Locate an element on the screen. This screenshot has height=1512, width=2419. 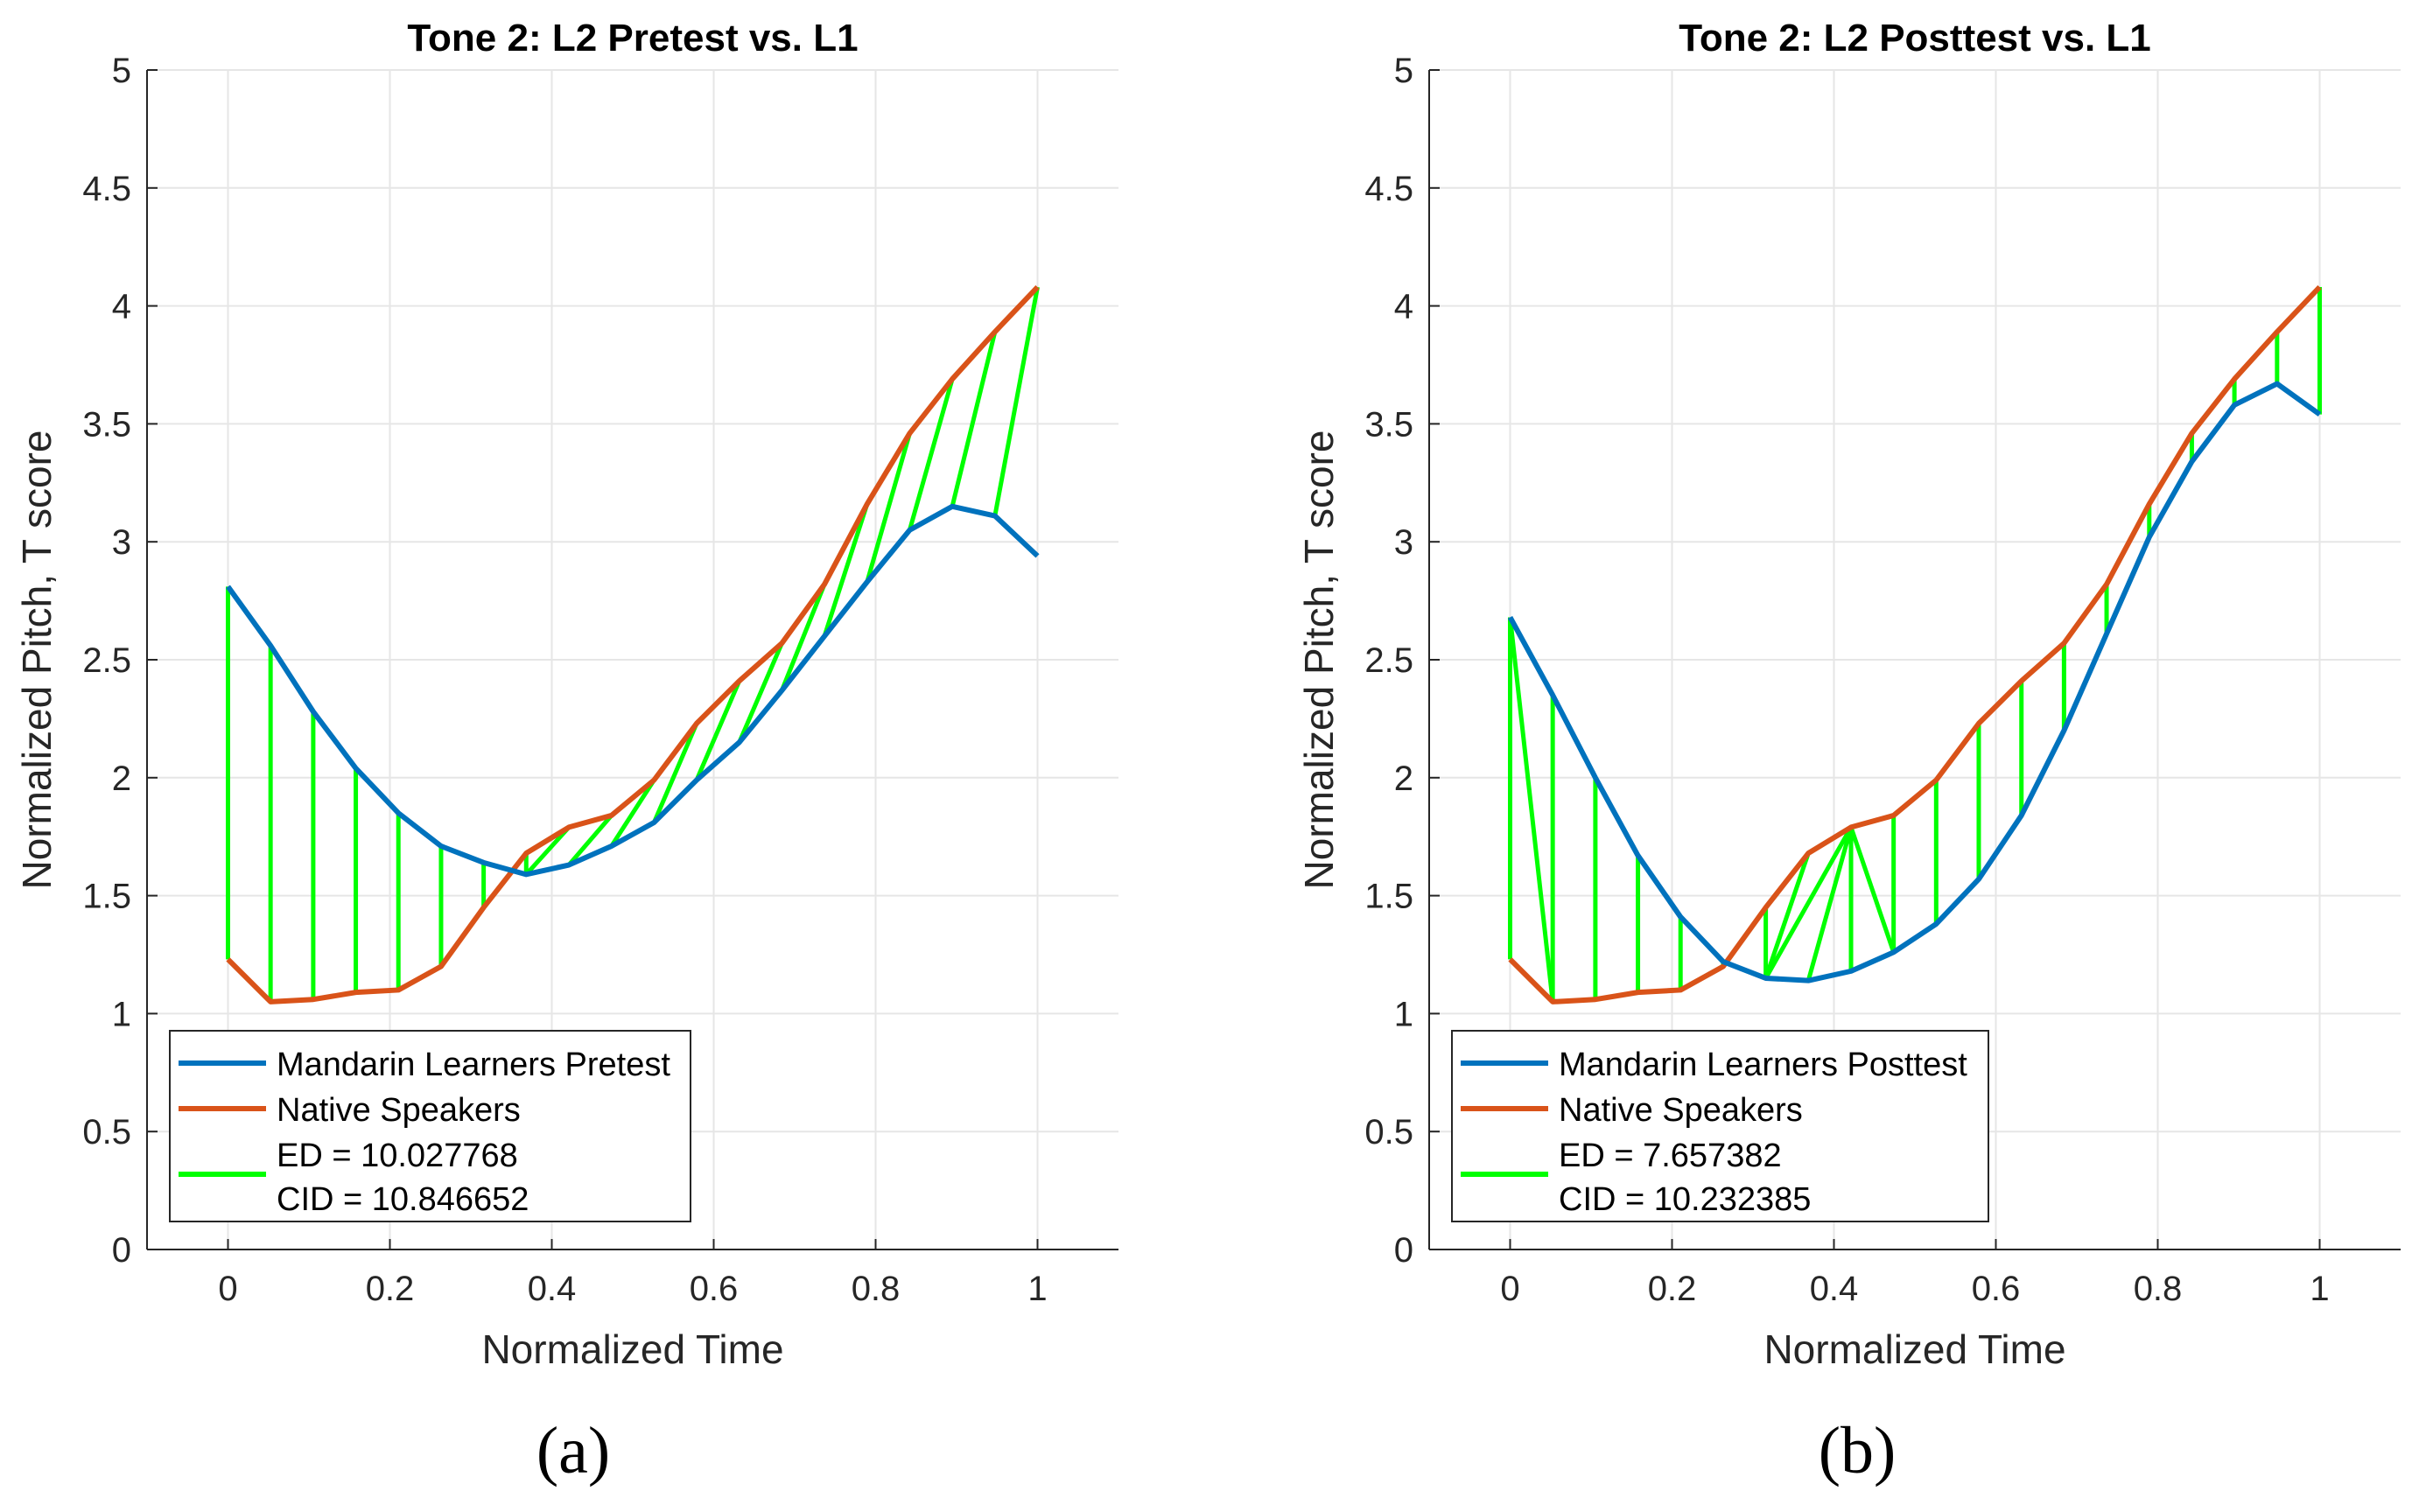
legend-label-ed: ED = 10.027768 is located at coordinates (397, 1156).